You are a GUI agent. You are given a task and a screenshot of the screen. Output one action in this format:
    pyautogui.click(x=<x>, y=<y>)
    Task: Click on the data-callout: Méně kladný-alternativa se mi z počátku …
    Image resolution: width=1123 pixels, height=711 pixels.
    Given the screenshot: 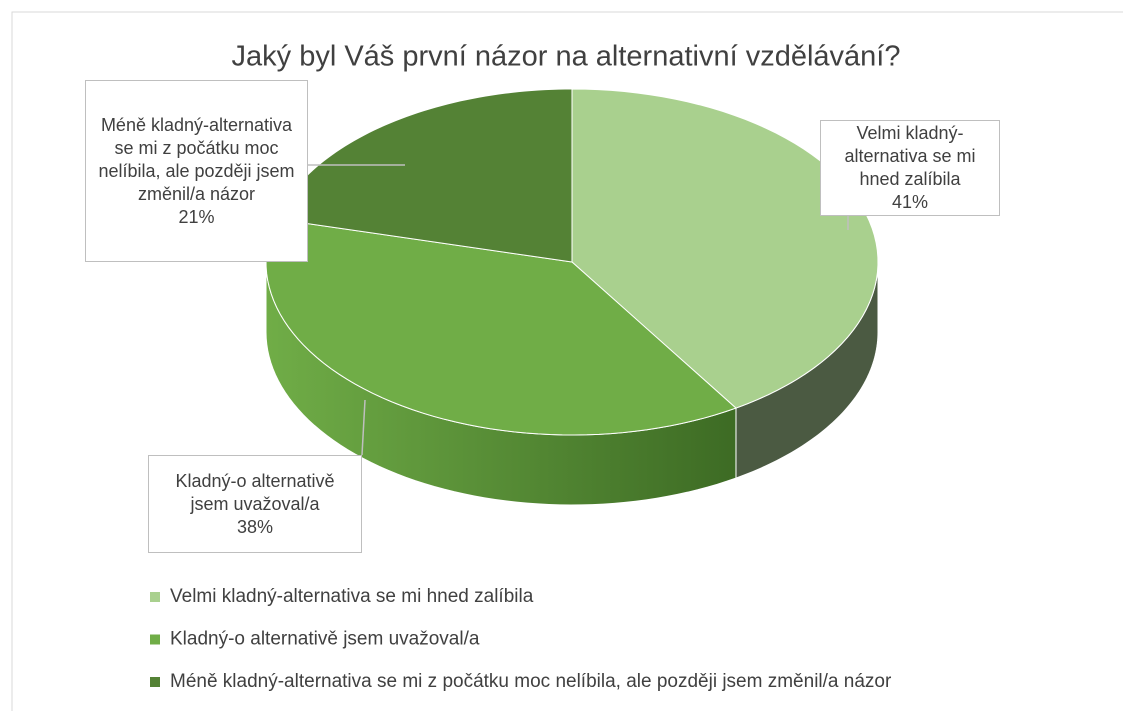 What is the action you would take?
    pyautogui.click(x=196, y=171)
    